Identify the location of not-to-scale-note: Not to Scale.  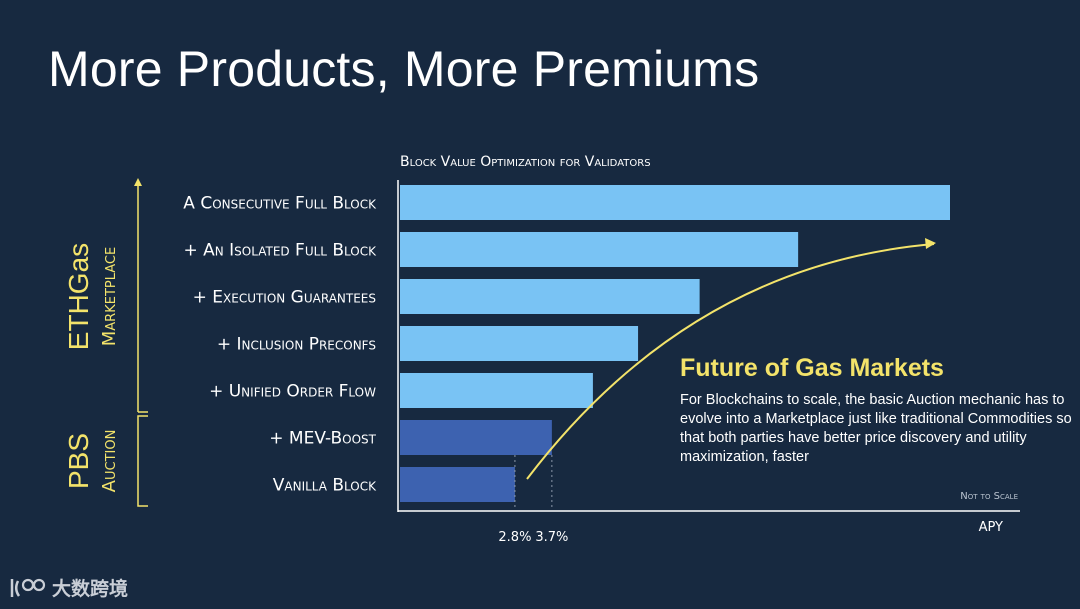
(989, 496).